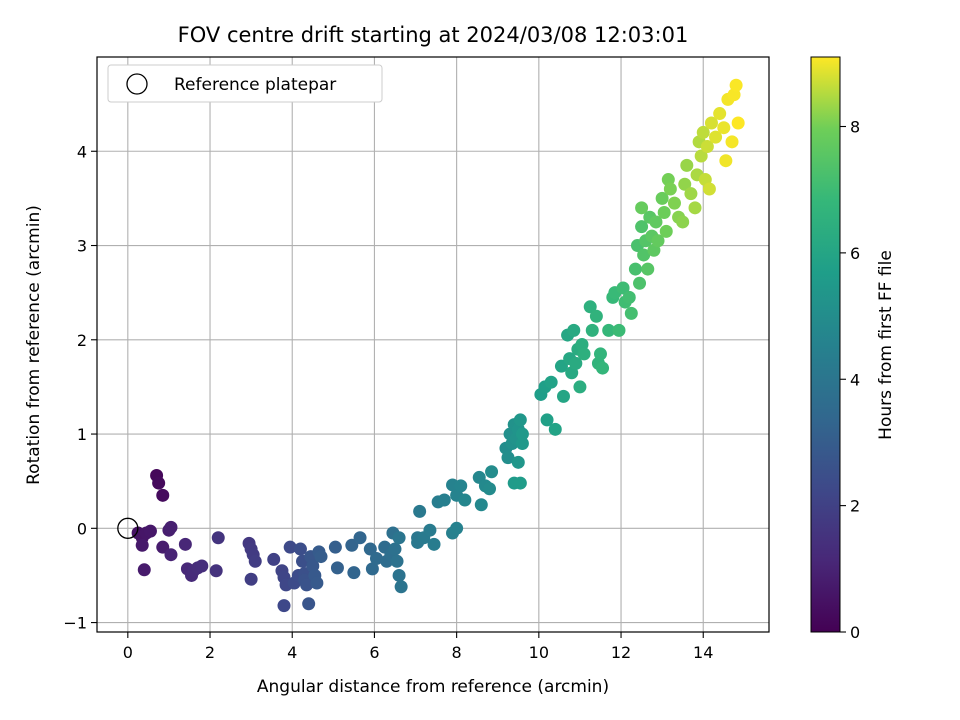 The width and height of the screenshot is (960, 720). What do you see at coordinates (539, 652) in the screenshot?
I see `x-tick-label: 10` at bounding box center [539, 652].